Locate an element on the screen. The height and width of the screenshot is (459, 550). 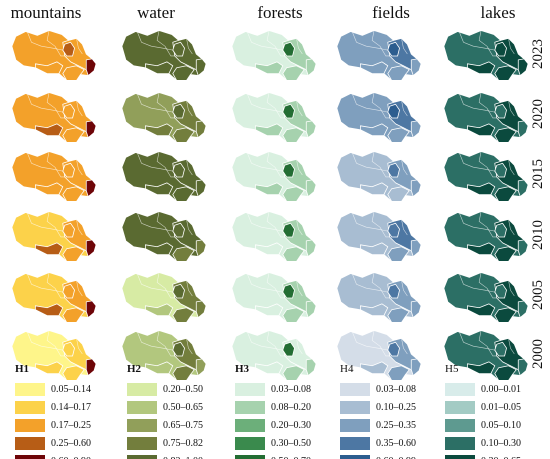
column-header-mountains: mountains is located at coordinates (46, 12).